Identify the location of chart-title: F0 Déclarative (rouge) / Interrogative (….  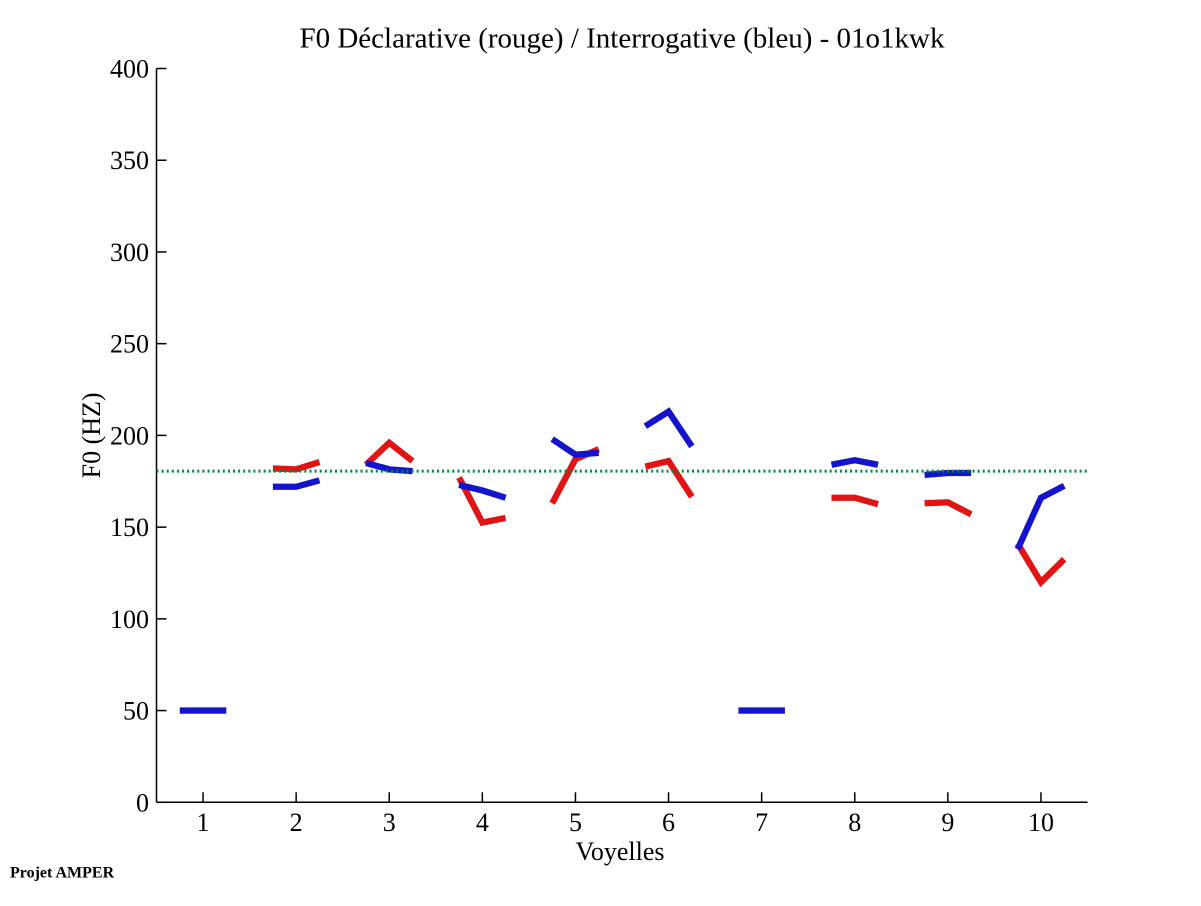
(622, 39).